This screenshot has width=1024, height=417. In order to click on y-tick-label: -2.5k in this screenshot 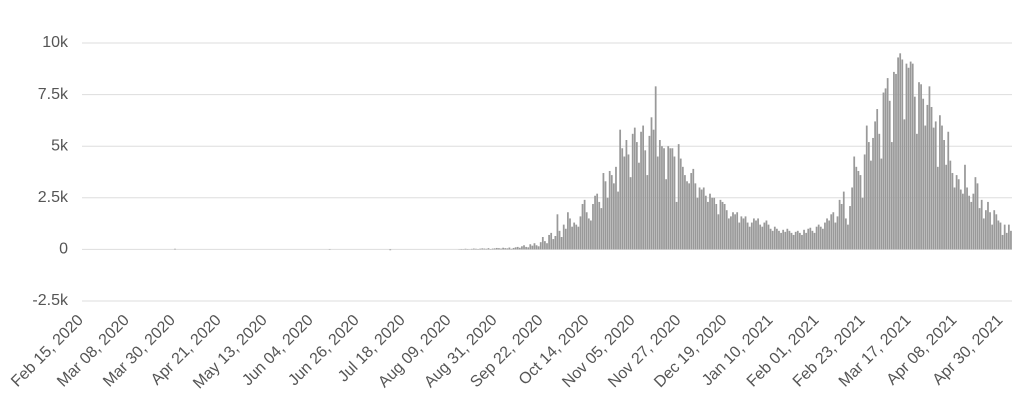, I will do `click(50, 300)`.